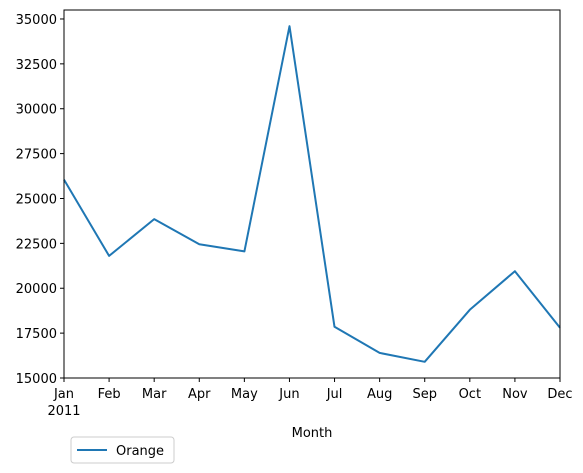  Describe the element at coordinates (244, 394) in the screenshot. I see `x-tick-label: May` at that location.